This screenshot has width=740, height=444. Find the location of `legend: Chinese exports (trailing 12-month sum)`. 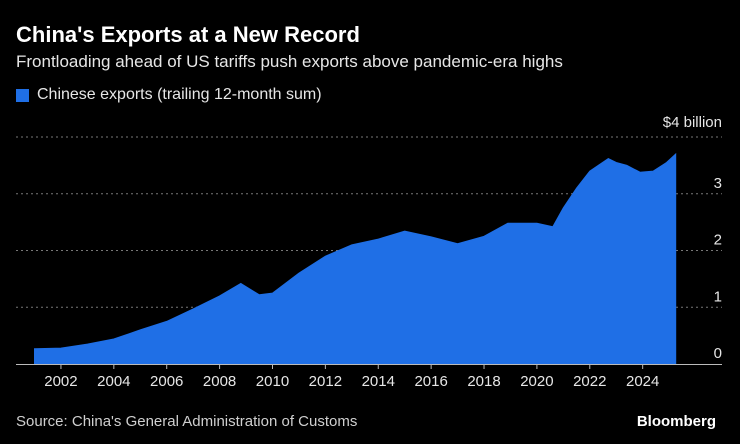

legend: Chinese exports (trailing 12-month sum) is located at coordinates (169, 95).